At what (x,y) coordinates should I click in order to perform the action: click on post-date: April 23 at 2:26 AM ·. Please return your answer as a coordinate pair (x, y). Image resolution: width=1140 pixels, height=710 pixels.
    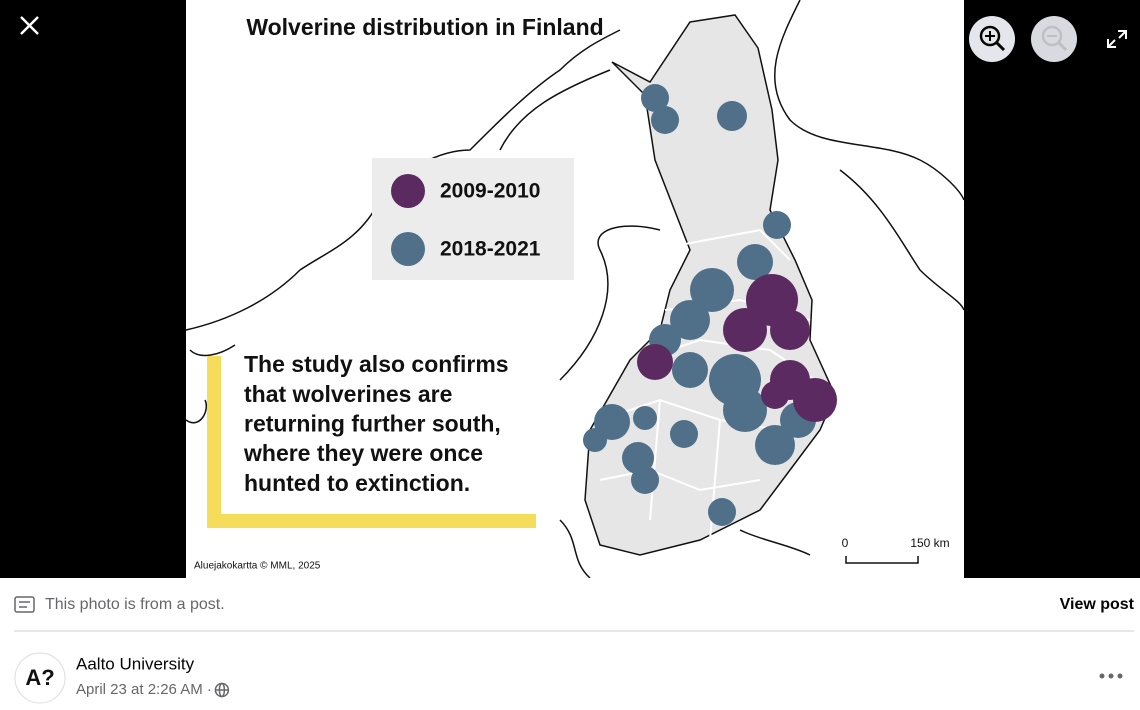
    Looking at the image, I should click on (144, 689).